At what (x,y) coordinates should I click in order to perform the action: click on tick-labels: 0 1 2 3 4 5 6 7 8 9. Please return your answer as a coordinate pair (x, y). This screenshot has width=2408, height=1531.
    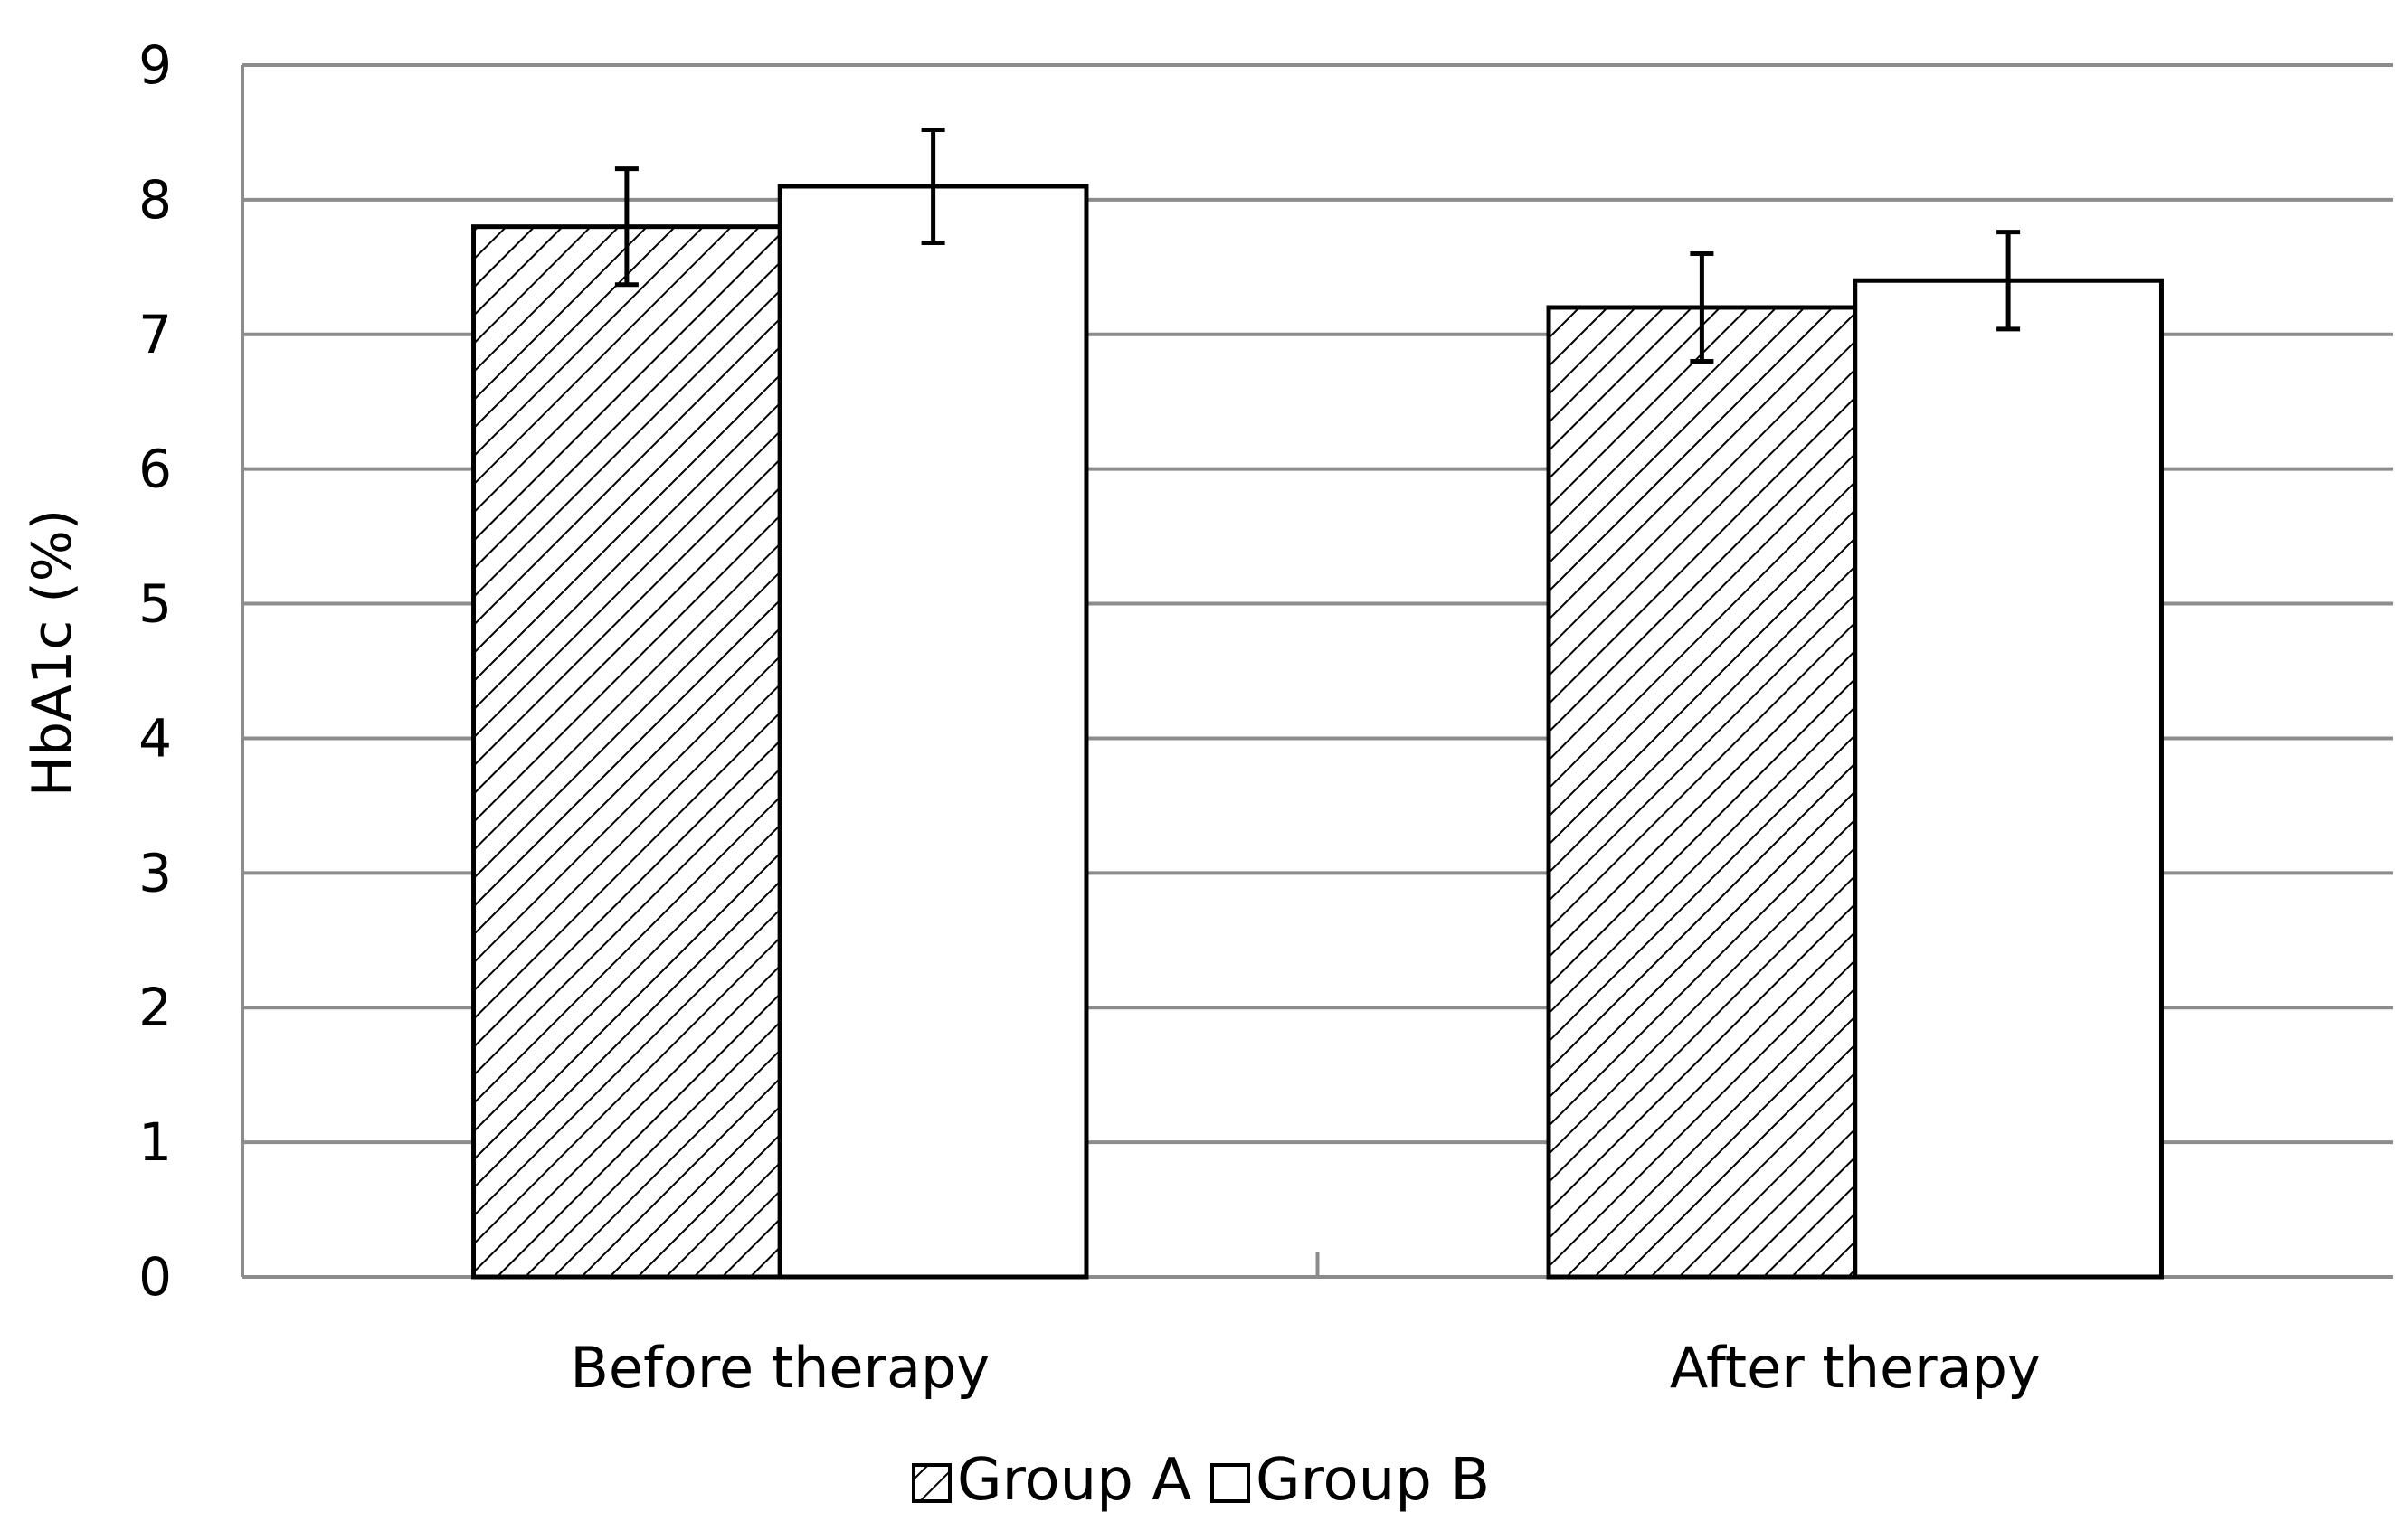
    Looking at the image, I should click on (155, 671).